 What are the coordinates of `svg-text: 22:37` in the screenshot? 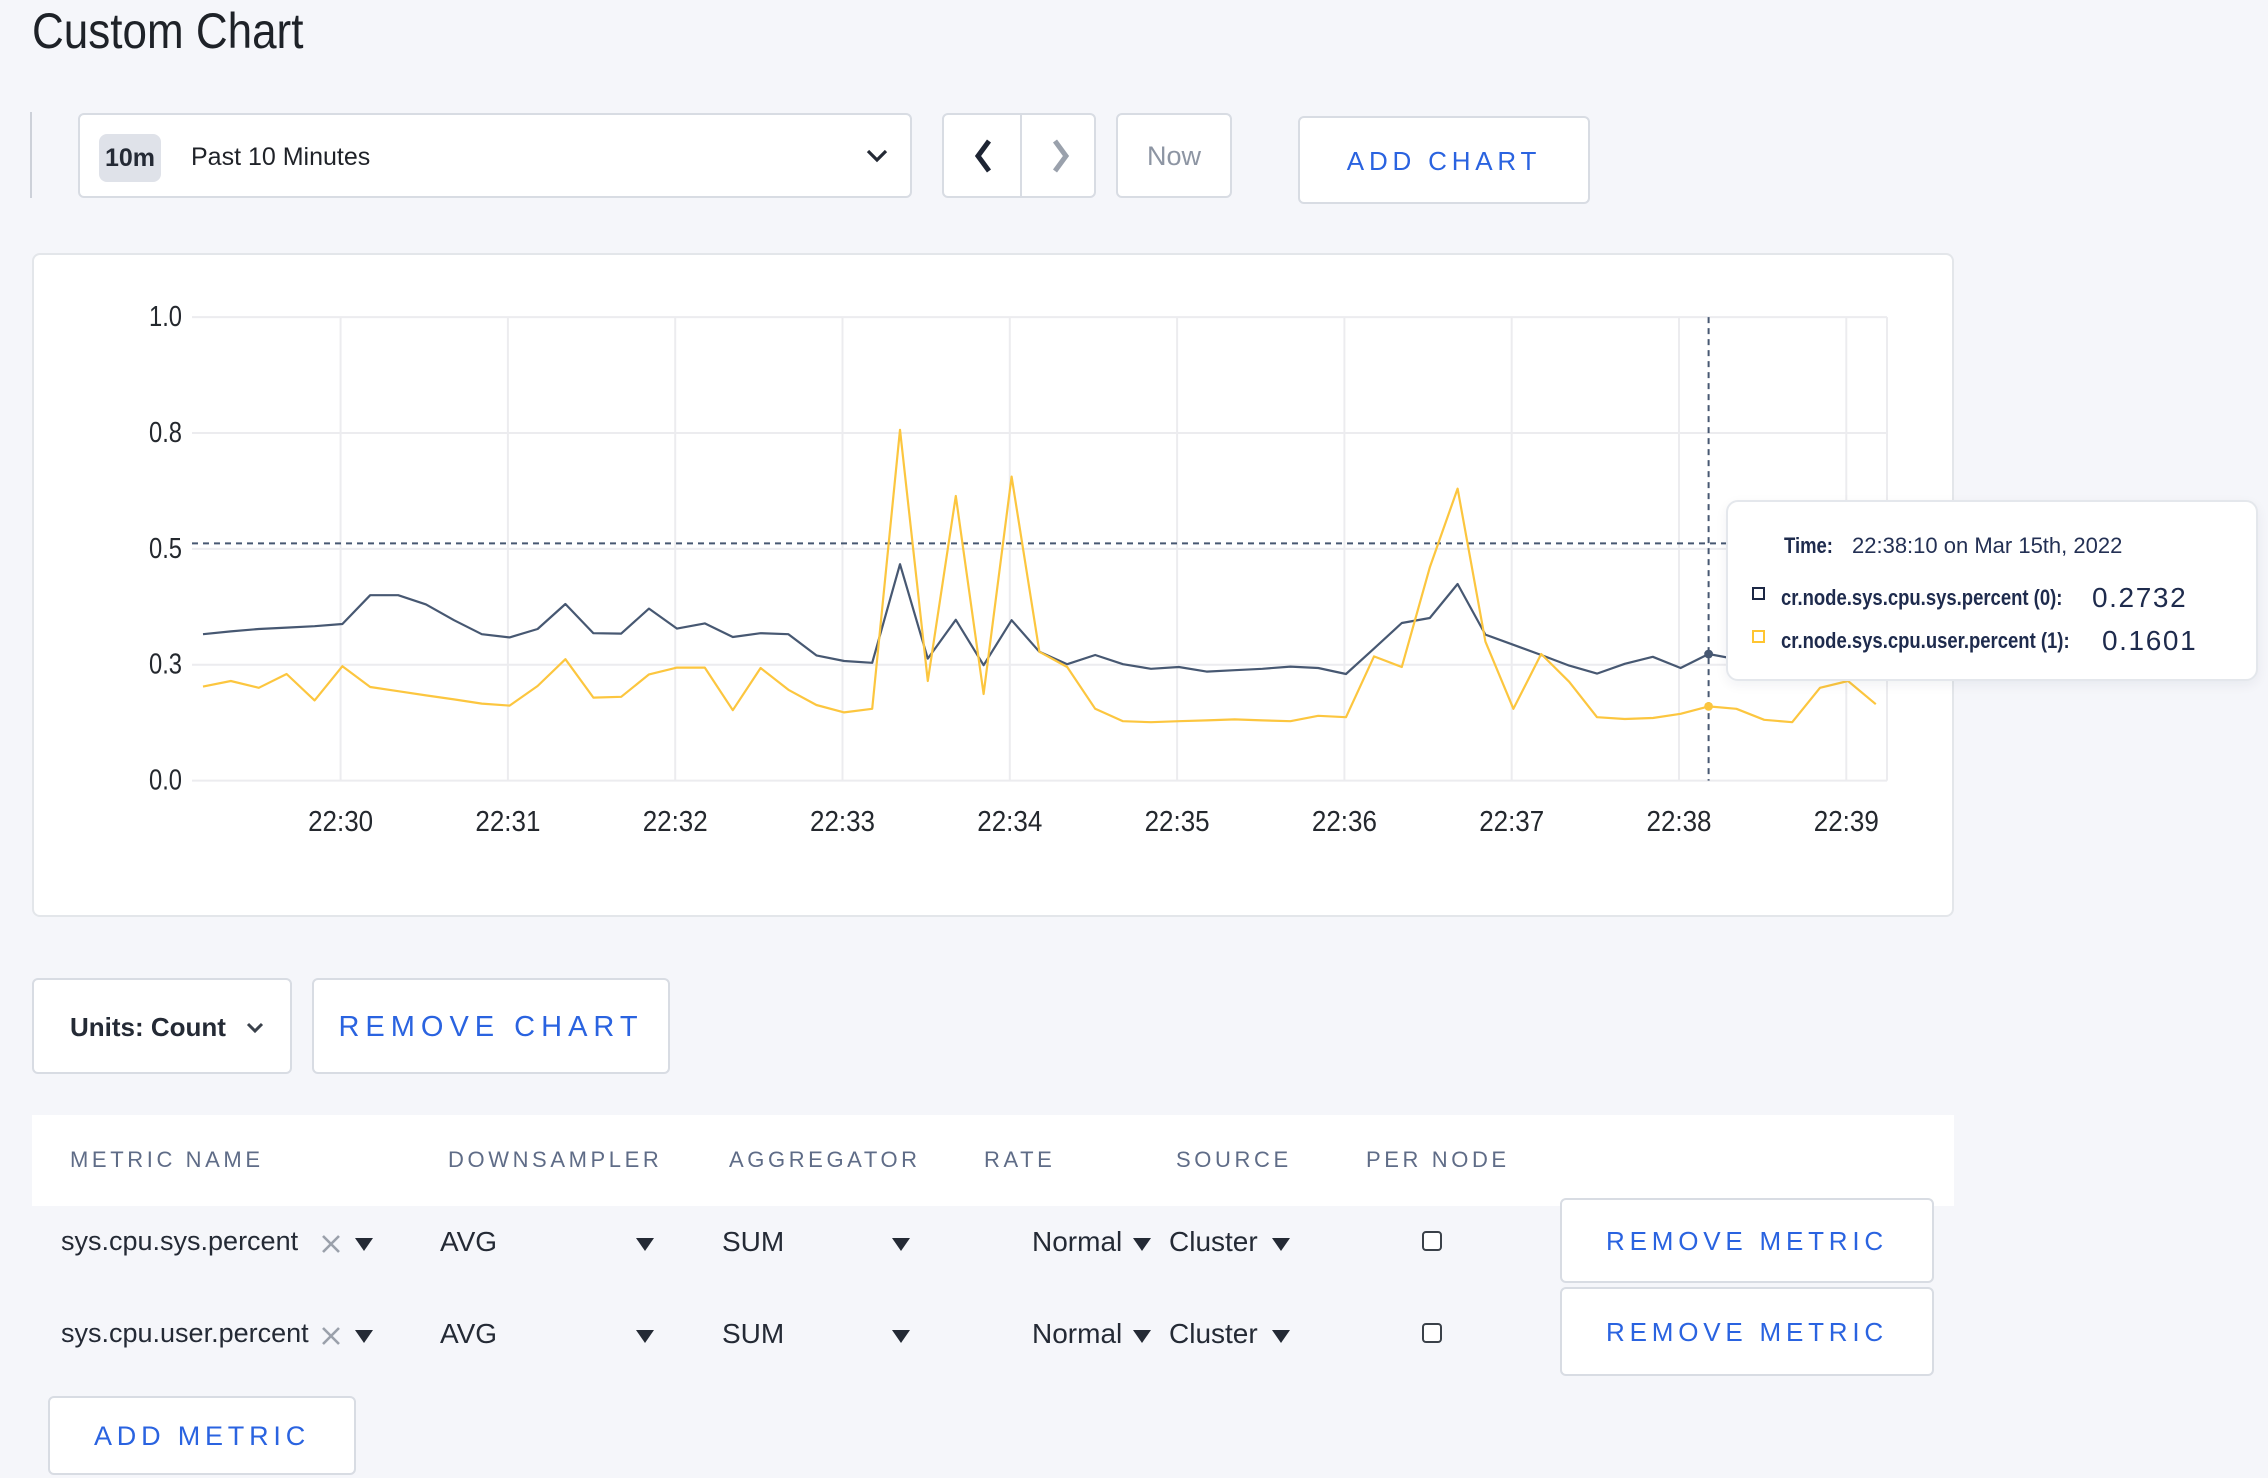 It's located at (1511, 822).